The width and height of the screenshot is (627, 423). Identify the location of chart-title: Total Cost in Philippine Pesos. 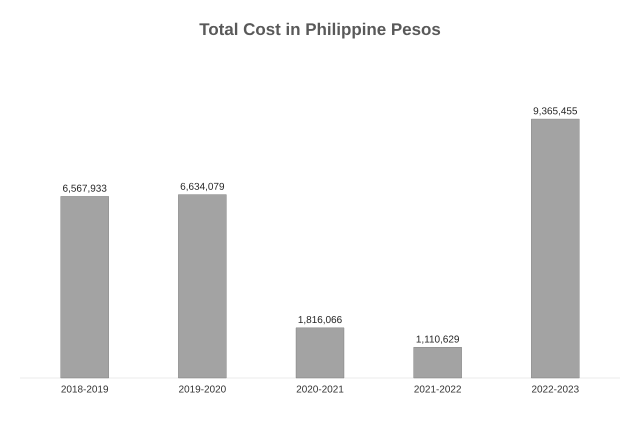
(319, 30).